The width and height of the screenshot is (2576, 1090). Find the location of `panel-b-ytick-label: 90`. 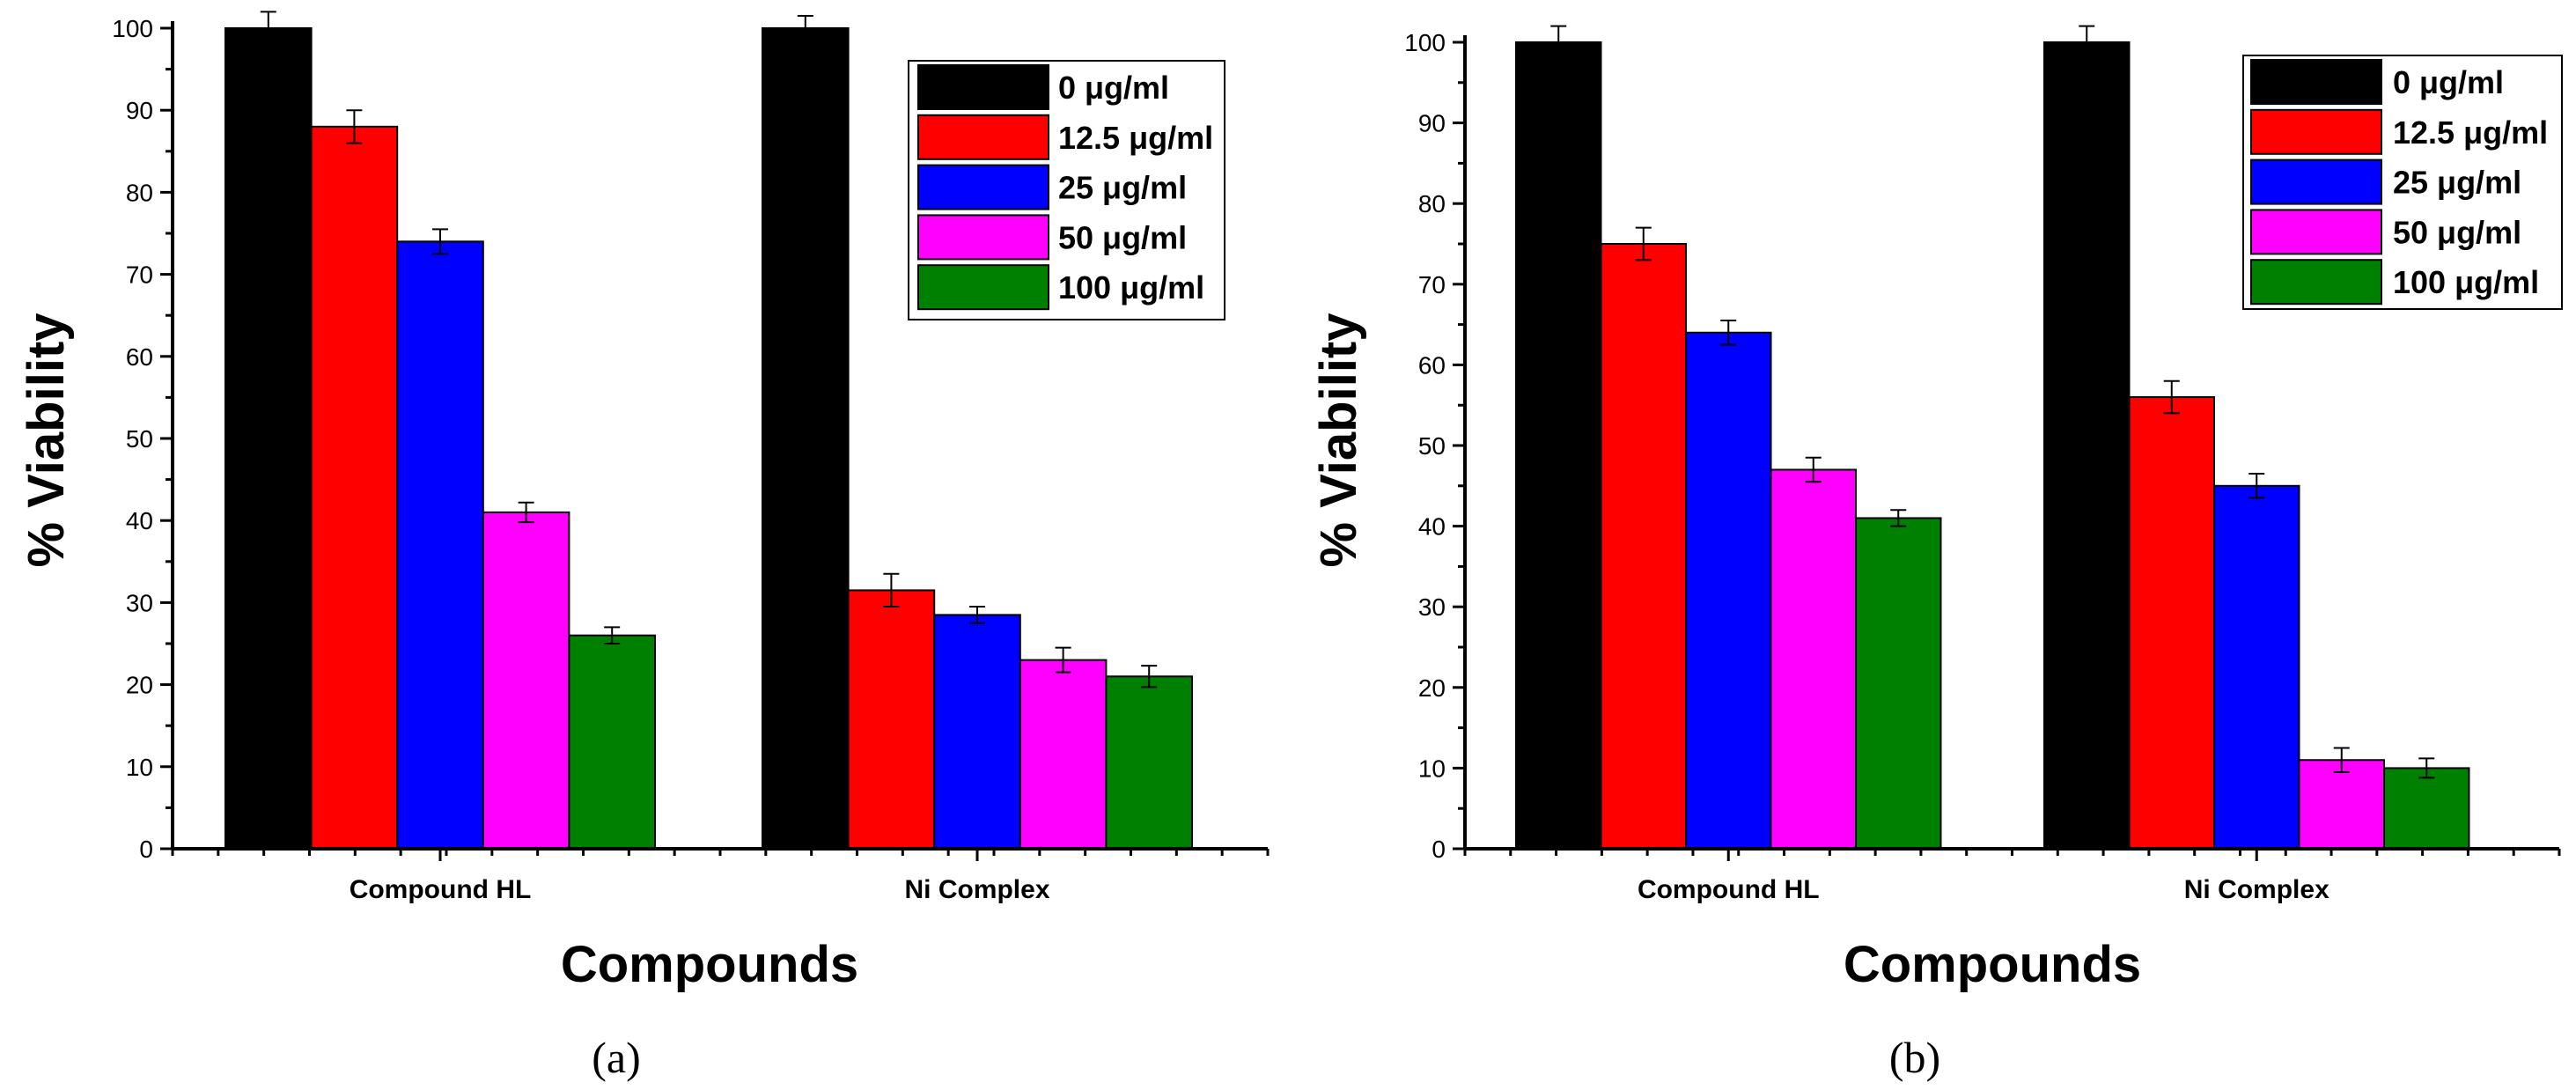

panel-b-ytick-label: 90 is located at coordinates (1432, 123).